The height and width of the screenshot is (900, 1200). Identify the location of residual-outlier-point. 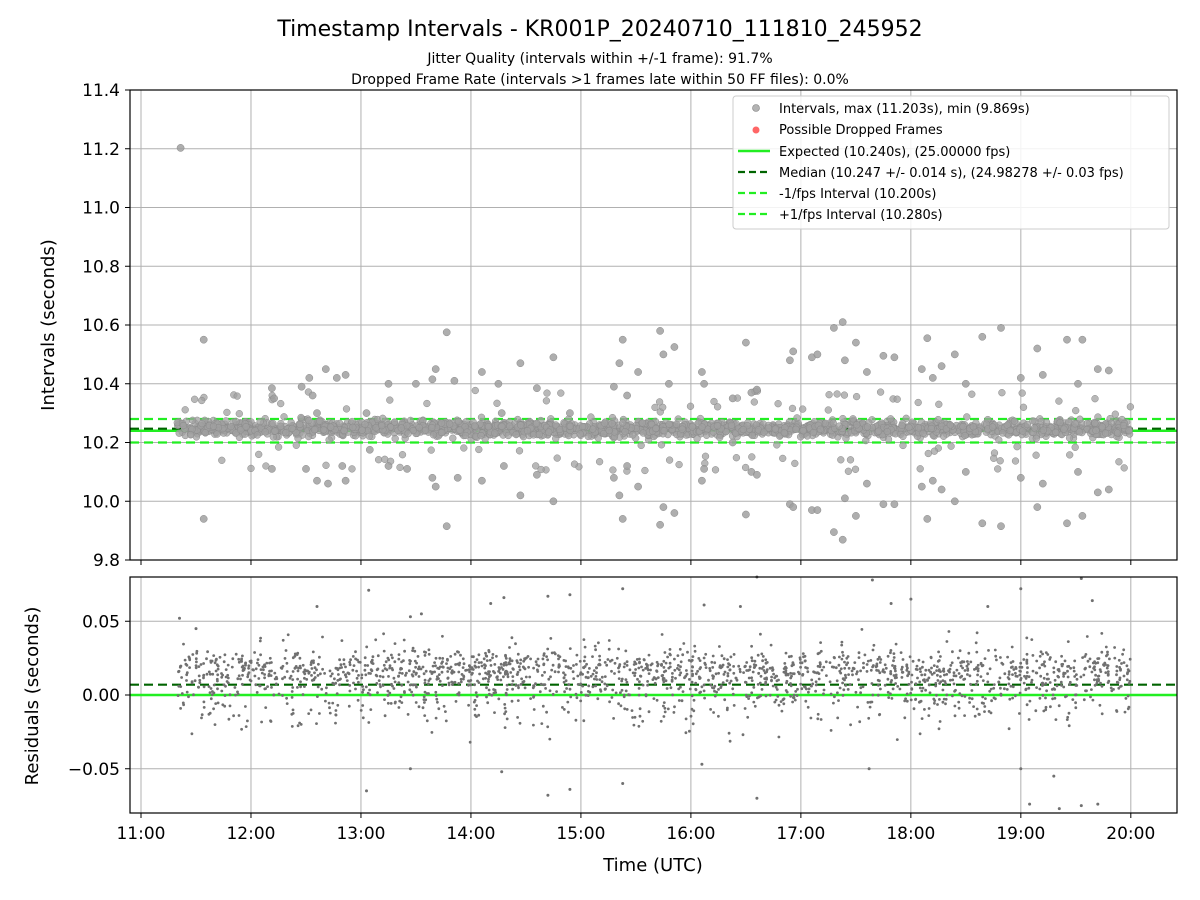
(502, 772).